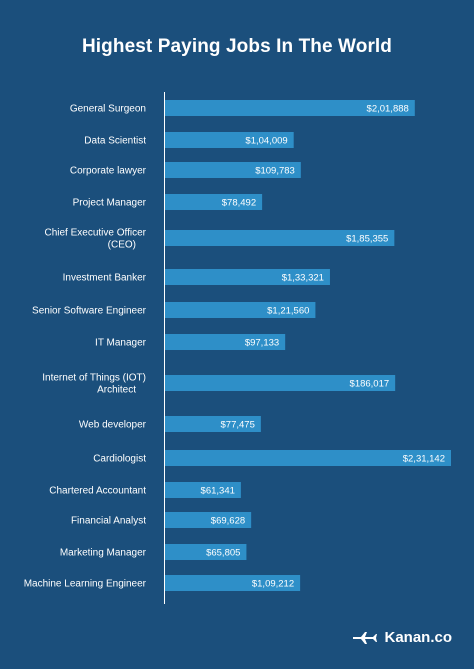  Describe the element at coordinates (273, 584) in the screenshot. I see `bar-value-label: $1,09,212` at that location.